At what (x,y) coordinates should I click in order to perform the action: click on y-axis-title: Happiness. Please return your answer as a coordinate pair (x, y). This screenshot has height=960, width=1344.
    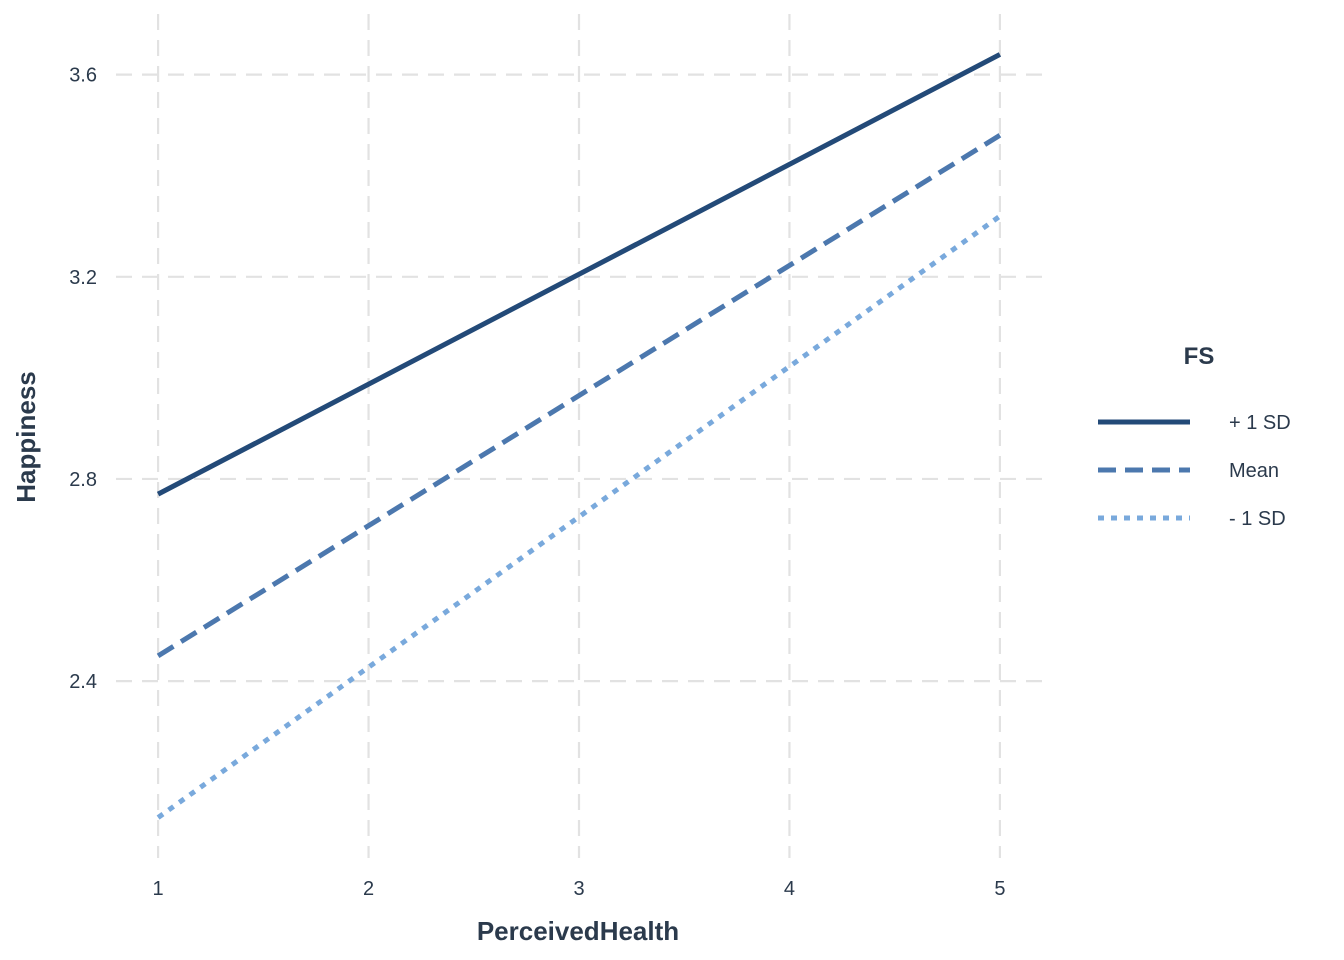
    Looking at the image, I should click on (26, 437).